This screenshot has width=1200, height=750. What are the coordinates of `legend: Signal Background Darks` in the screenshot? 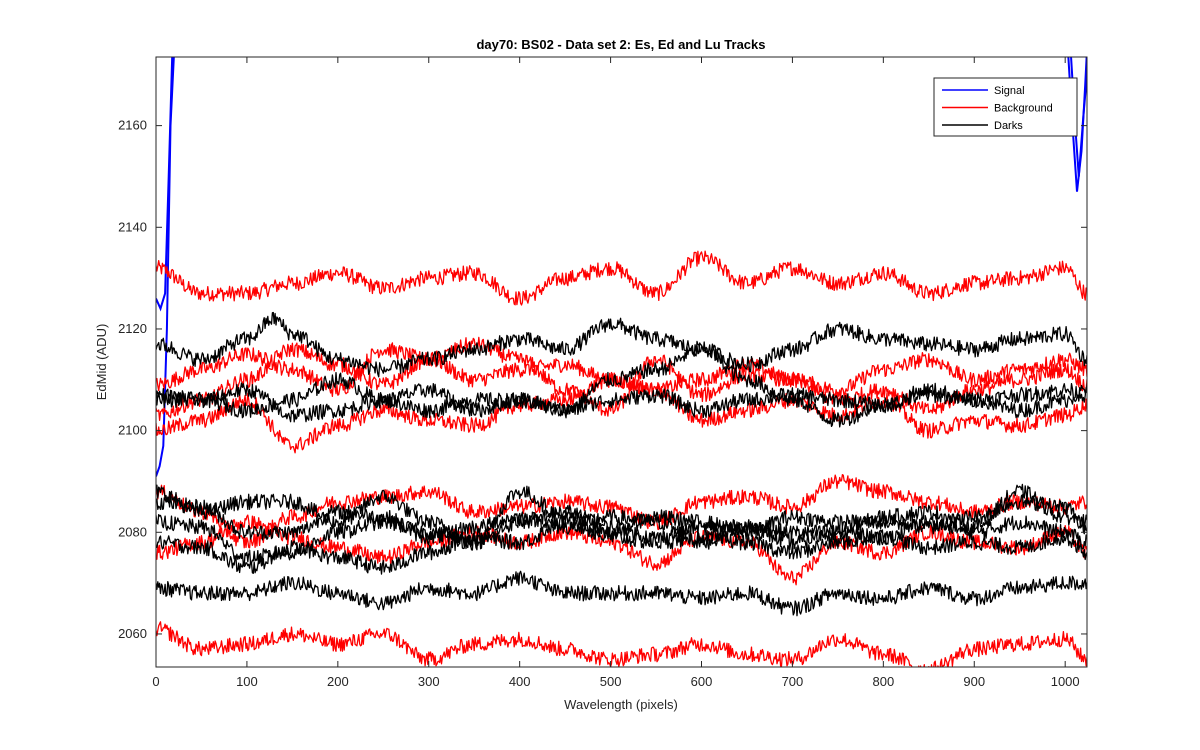 It's located at (1005, 107).